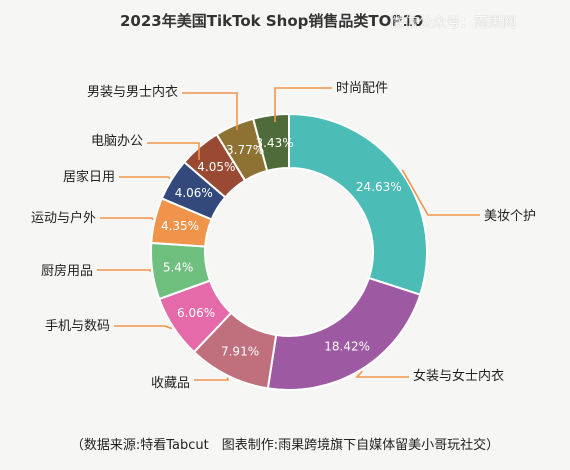  Describe the element at coordinates (347, 347) in the screenshot. I see `slice-value-label: 18.42%` at that location.